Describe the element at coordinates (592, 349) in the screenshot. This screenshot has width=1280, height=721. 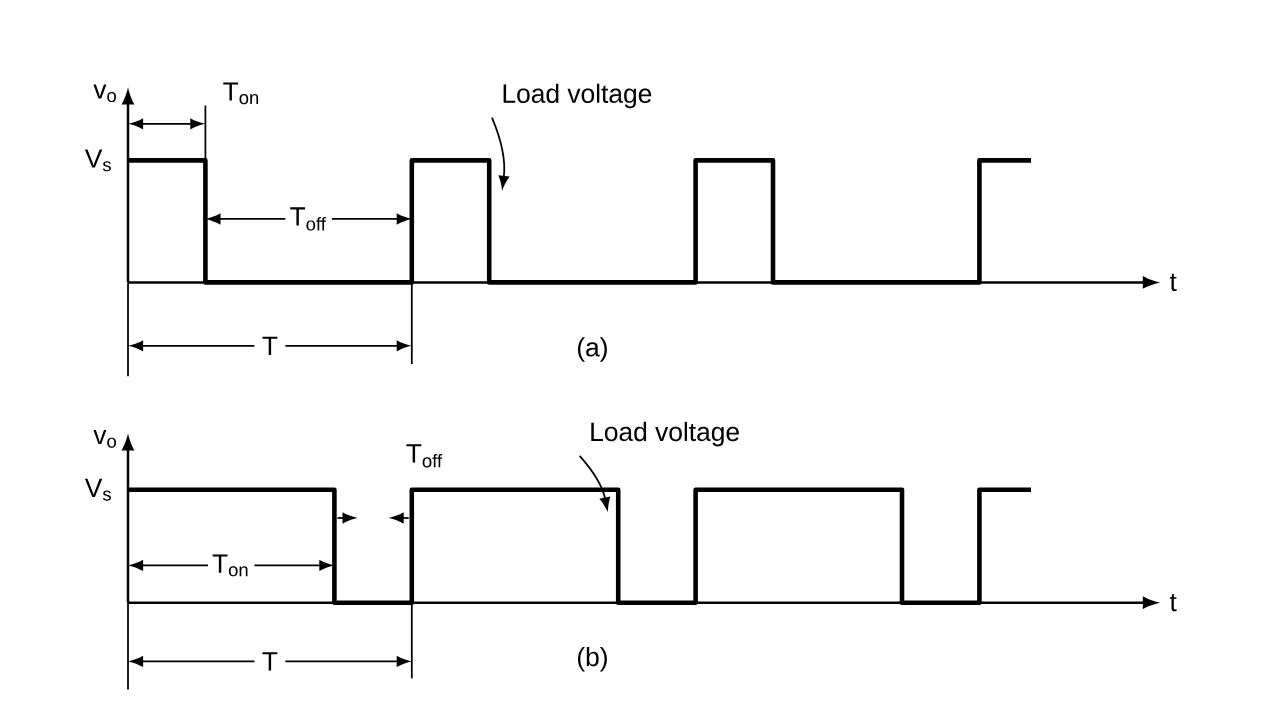
I see `text: (a)` at that location.